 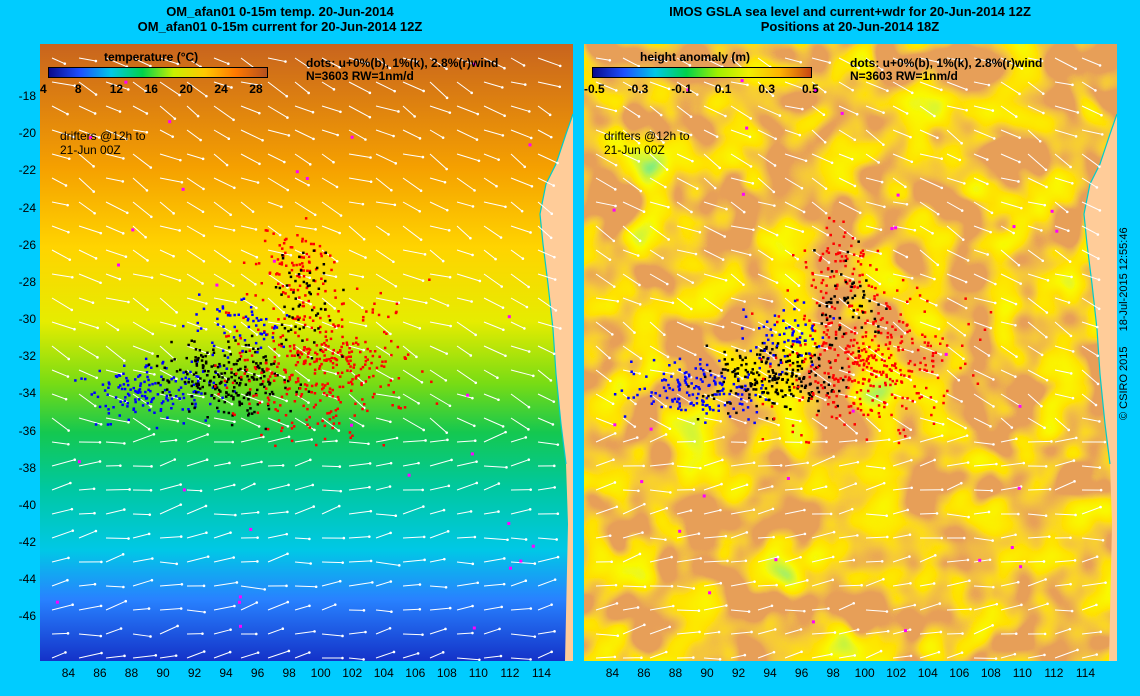 I want to click on longitude-tick-label: 86, so click(x=644, y=673).